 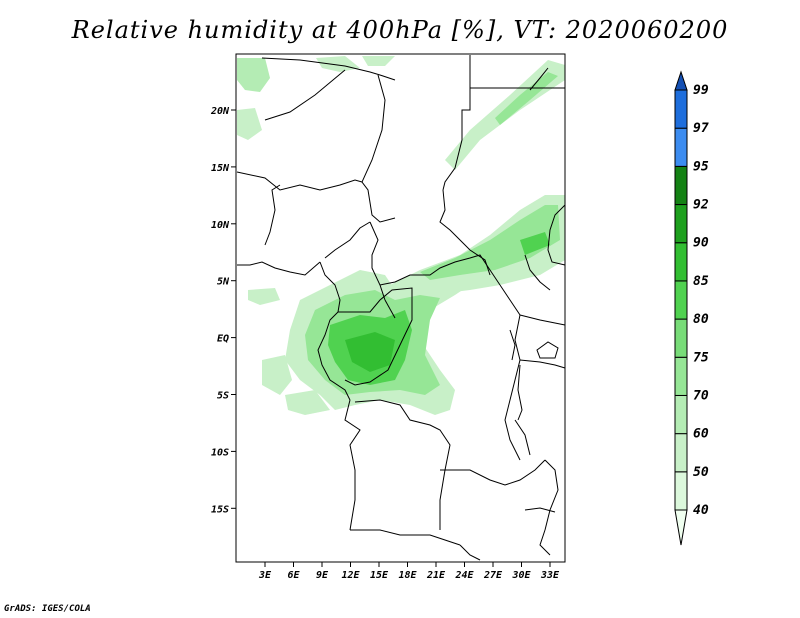 I want to click on colorbar-label: 70, so click(x=701, y=395).